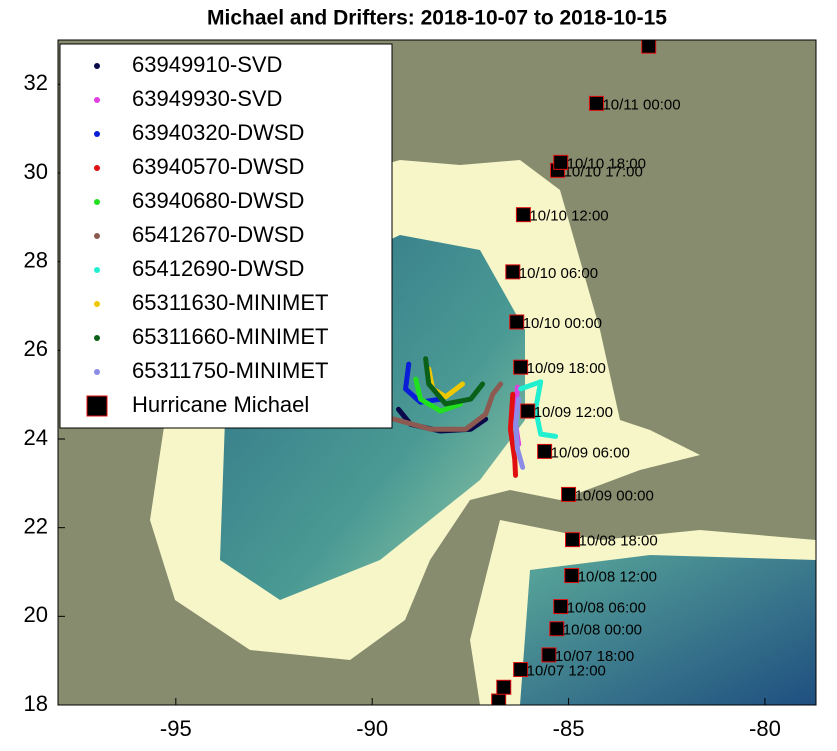 This screenshot has width=837, height=751. What do you see at coordinates (218, 166) in the screenshot?
I see `legend-label: 63940570-DWSD` at bounding box center [218, 166].